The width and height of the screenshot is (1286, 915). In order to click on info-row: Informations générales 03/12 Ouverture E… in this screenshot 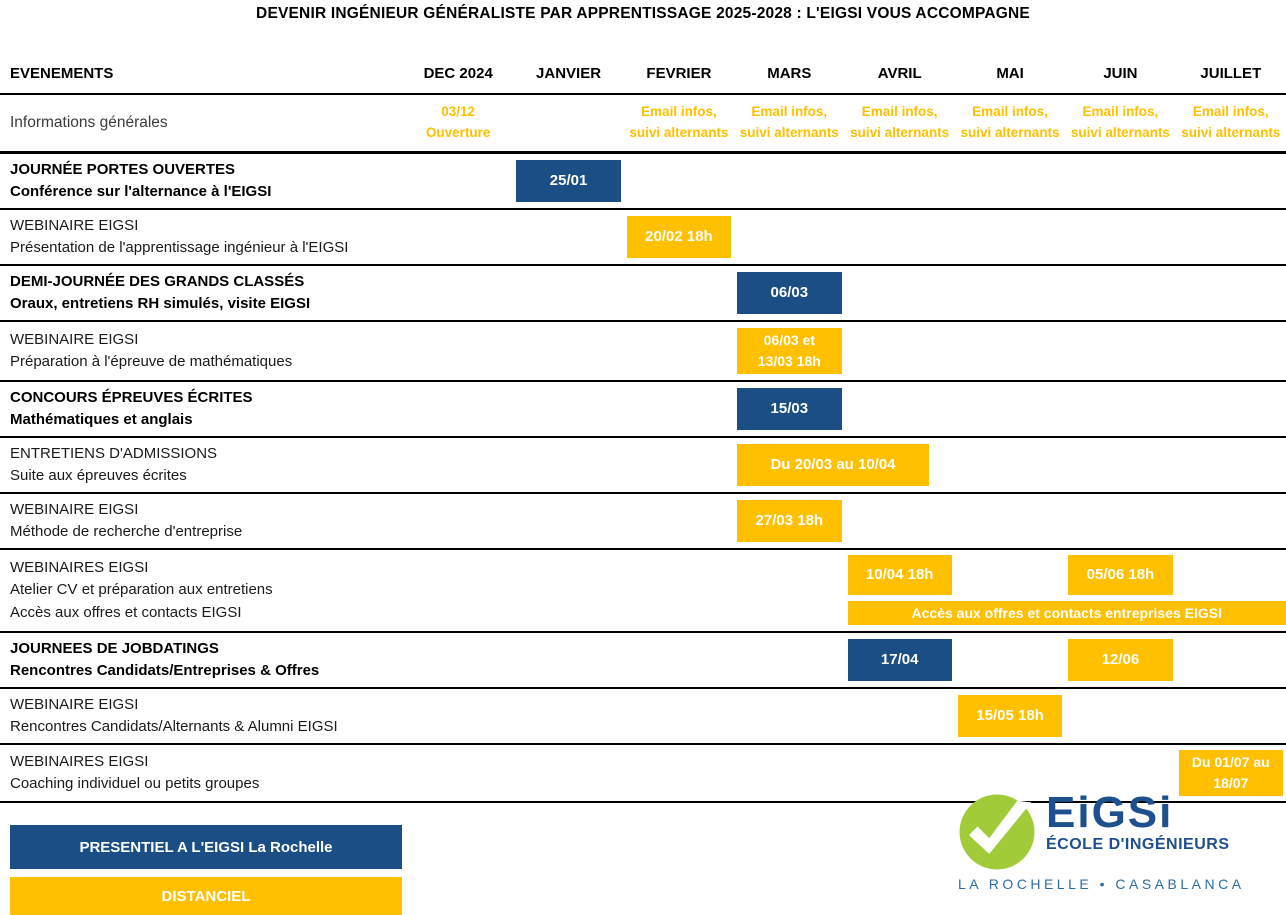, I will do `click(643, 124)`.